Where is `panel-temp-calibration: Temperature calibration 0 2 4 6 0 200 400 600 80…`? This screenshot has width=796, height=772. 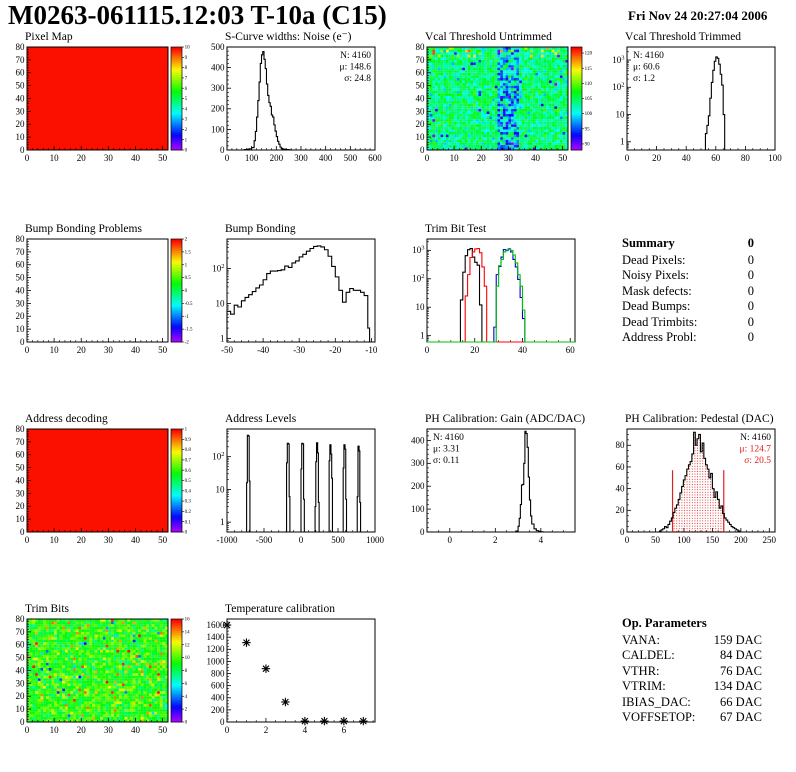 panel-temp-calibration: Temperature calibration 0 2 4 6 0 200 400 600 80… is located at coordinates (299, 687).